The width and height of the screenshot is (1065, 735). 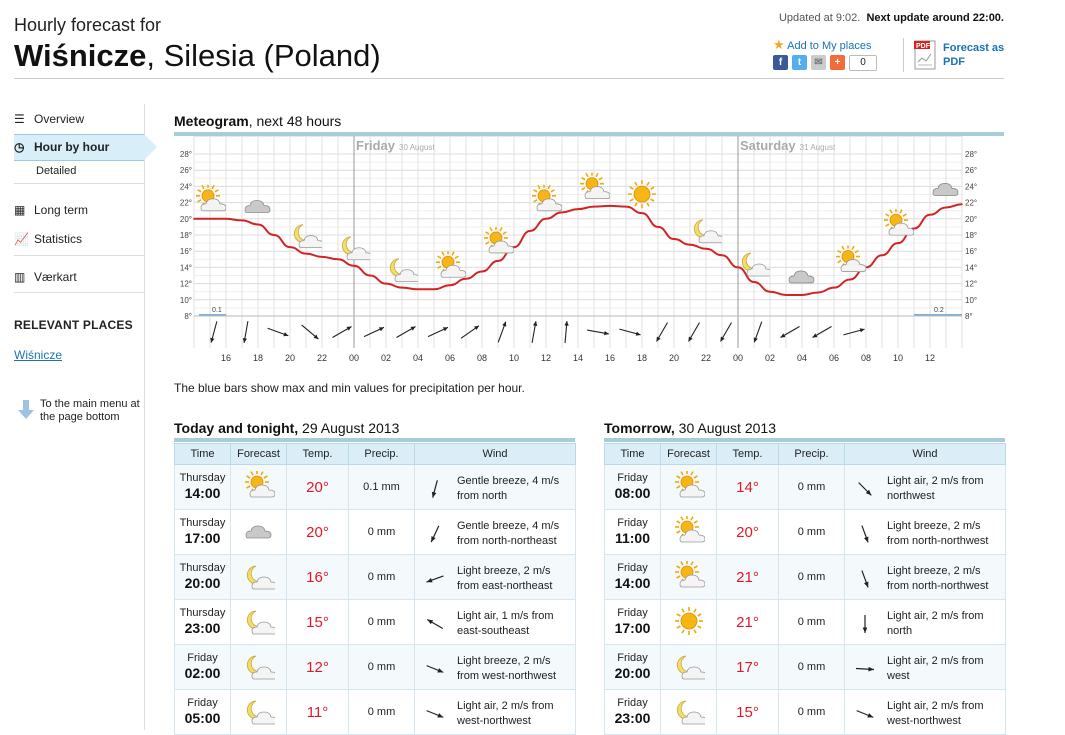 What do you see at coordinates (19, 147) in the screenshot?
I see `clock-icon: ◷` at bounding box center [19, 147].